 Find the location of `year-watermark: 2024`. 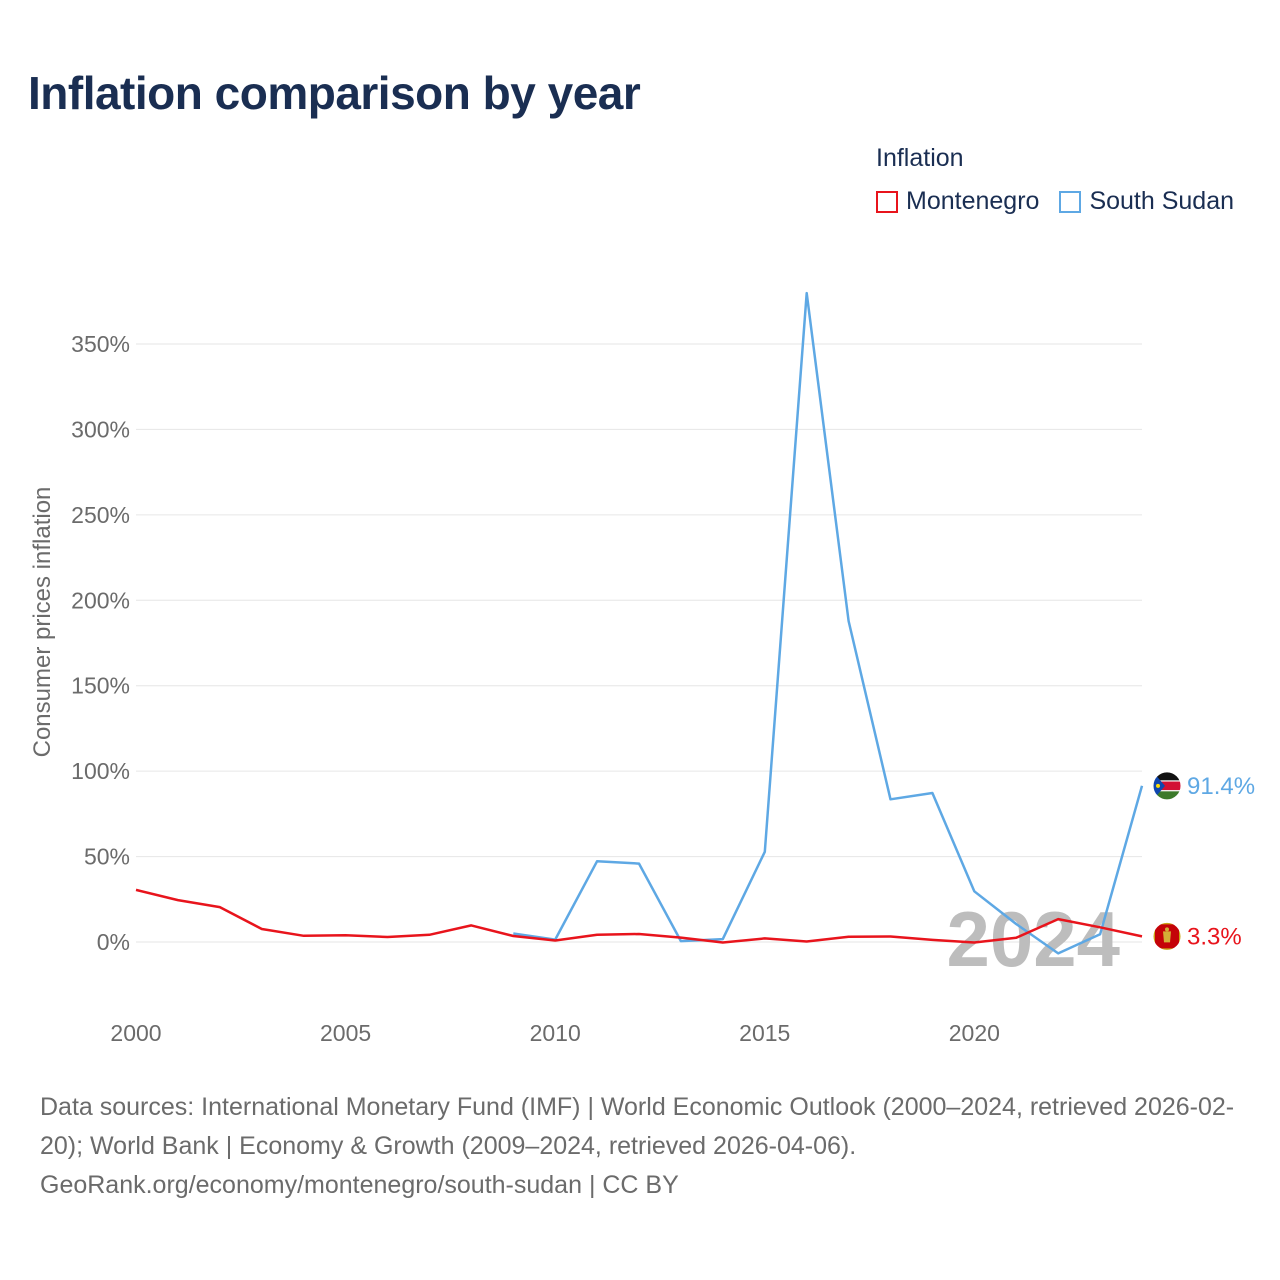

year-watermark: 2024 is located at coordinates (1033, 939).